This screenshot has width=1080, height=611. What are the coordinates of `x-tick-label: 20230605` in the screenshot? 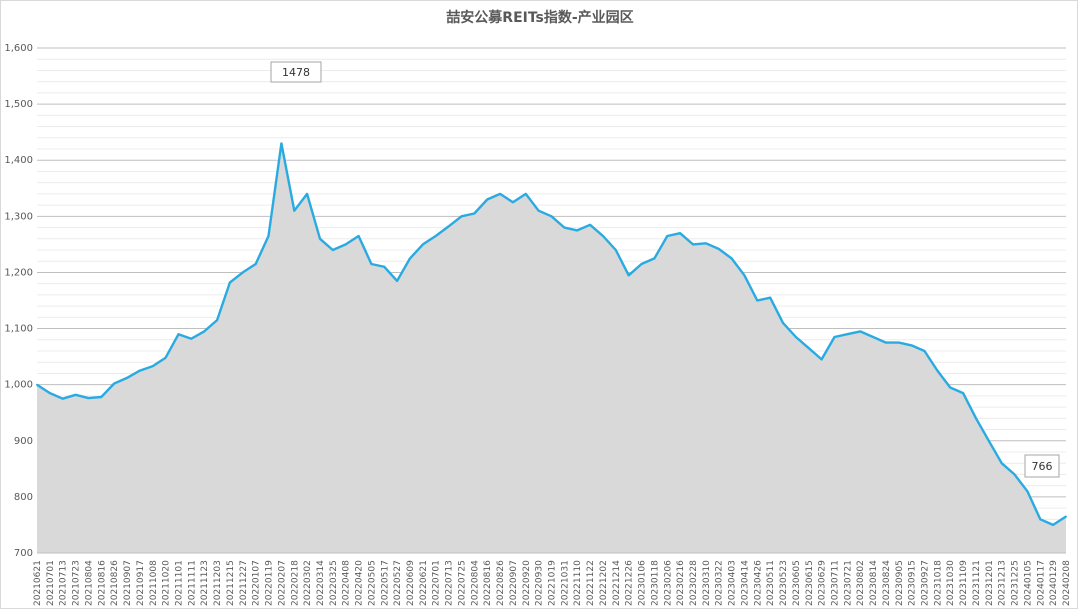 It's located at (797, 583).